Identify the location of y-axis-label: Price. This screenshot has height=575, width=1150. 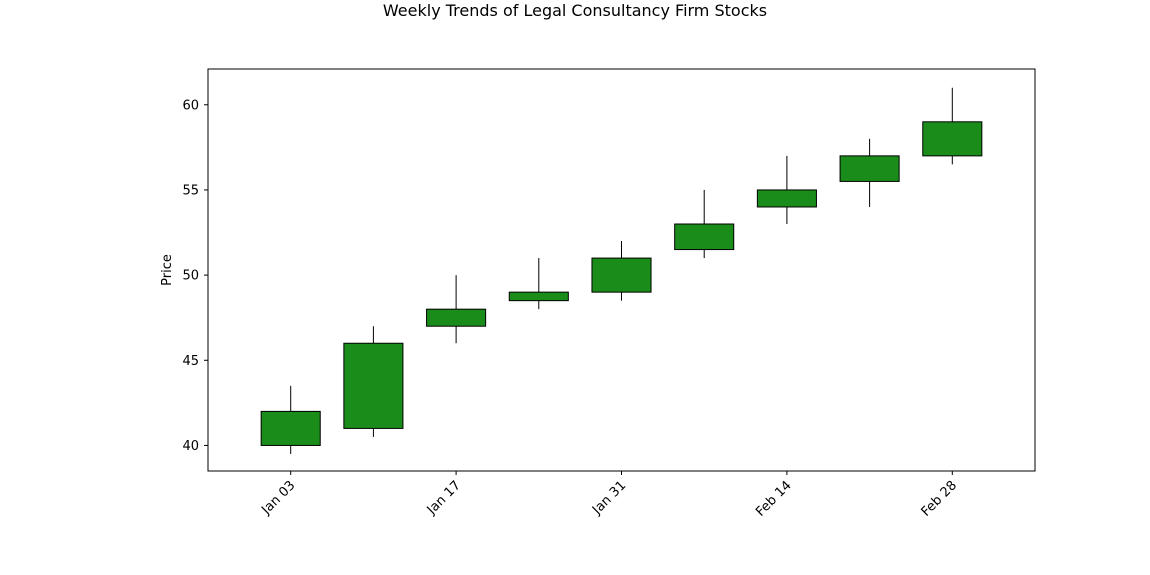
(167, 270).